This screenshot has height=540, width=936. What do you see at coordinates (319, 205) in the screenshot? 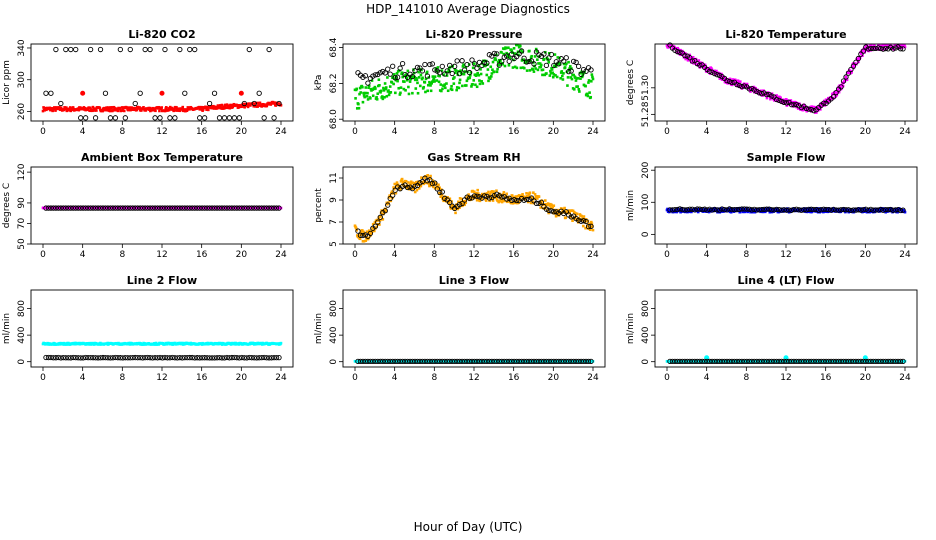
I see `y-axis-label: percent` at bounding box center [319, 205].